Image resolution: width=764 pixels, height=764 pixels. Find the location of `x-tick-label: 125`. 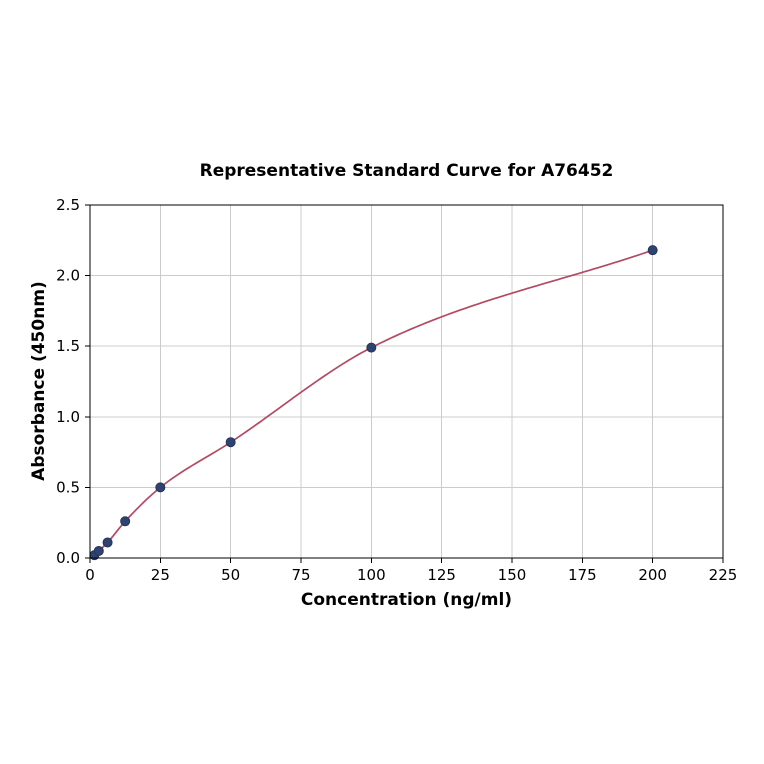

x-tick-label: 125 is located at coordinates (441, 575).